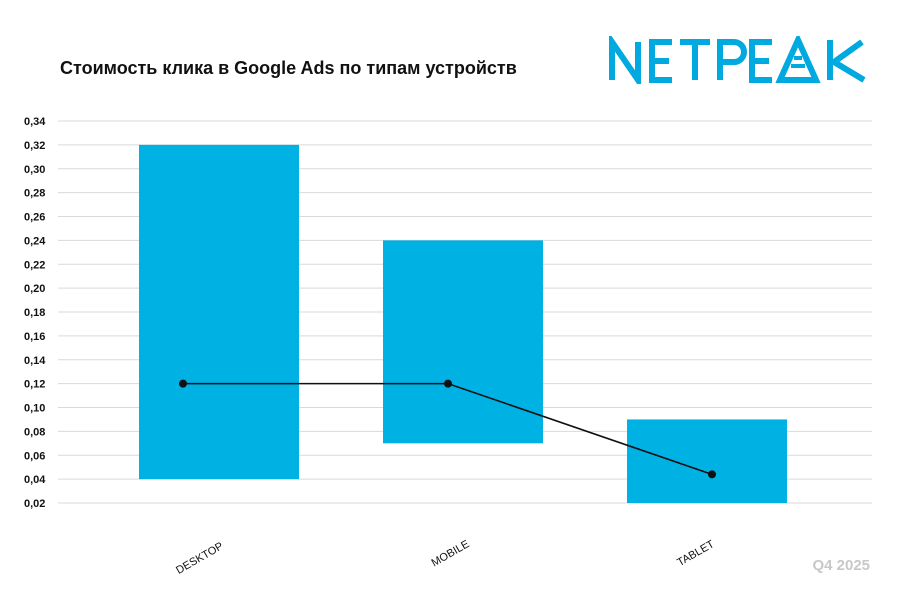 This screenshot has width=900, height=600. I want to click on y-tick-label: 0,32, so click(34, 146).